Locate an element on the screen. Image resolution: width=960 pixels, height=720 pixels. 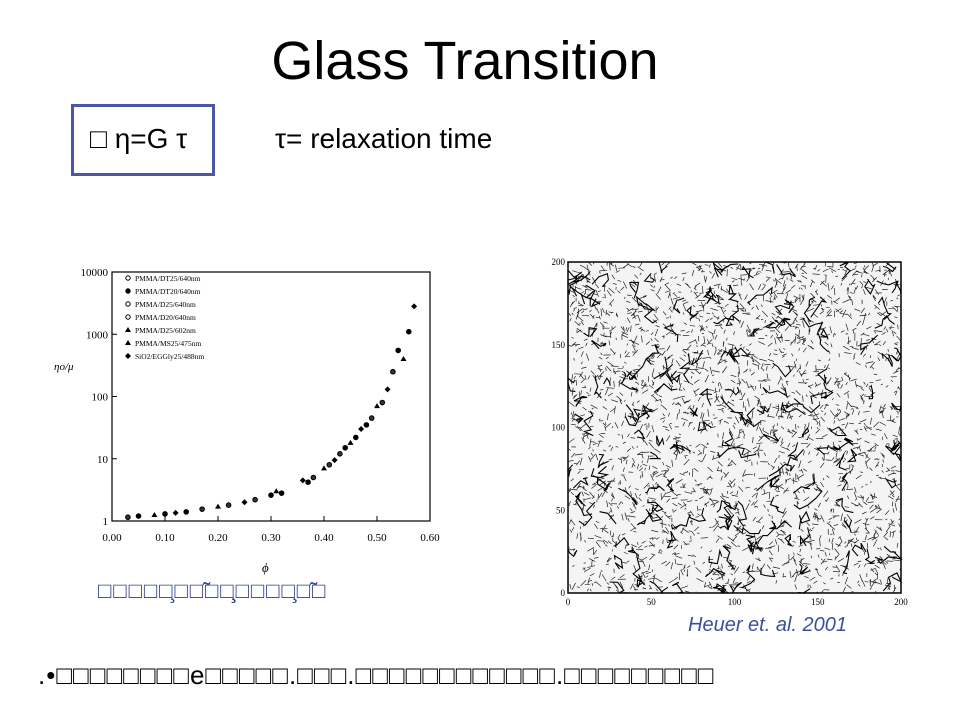
md-y-tick-label: 50 is located at coordinates (561, 510).